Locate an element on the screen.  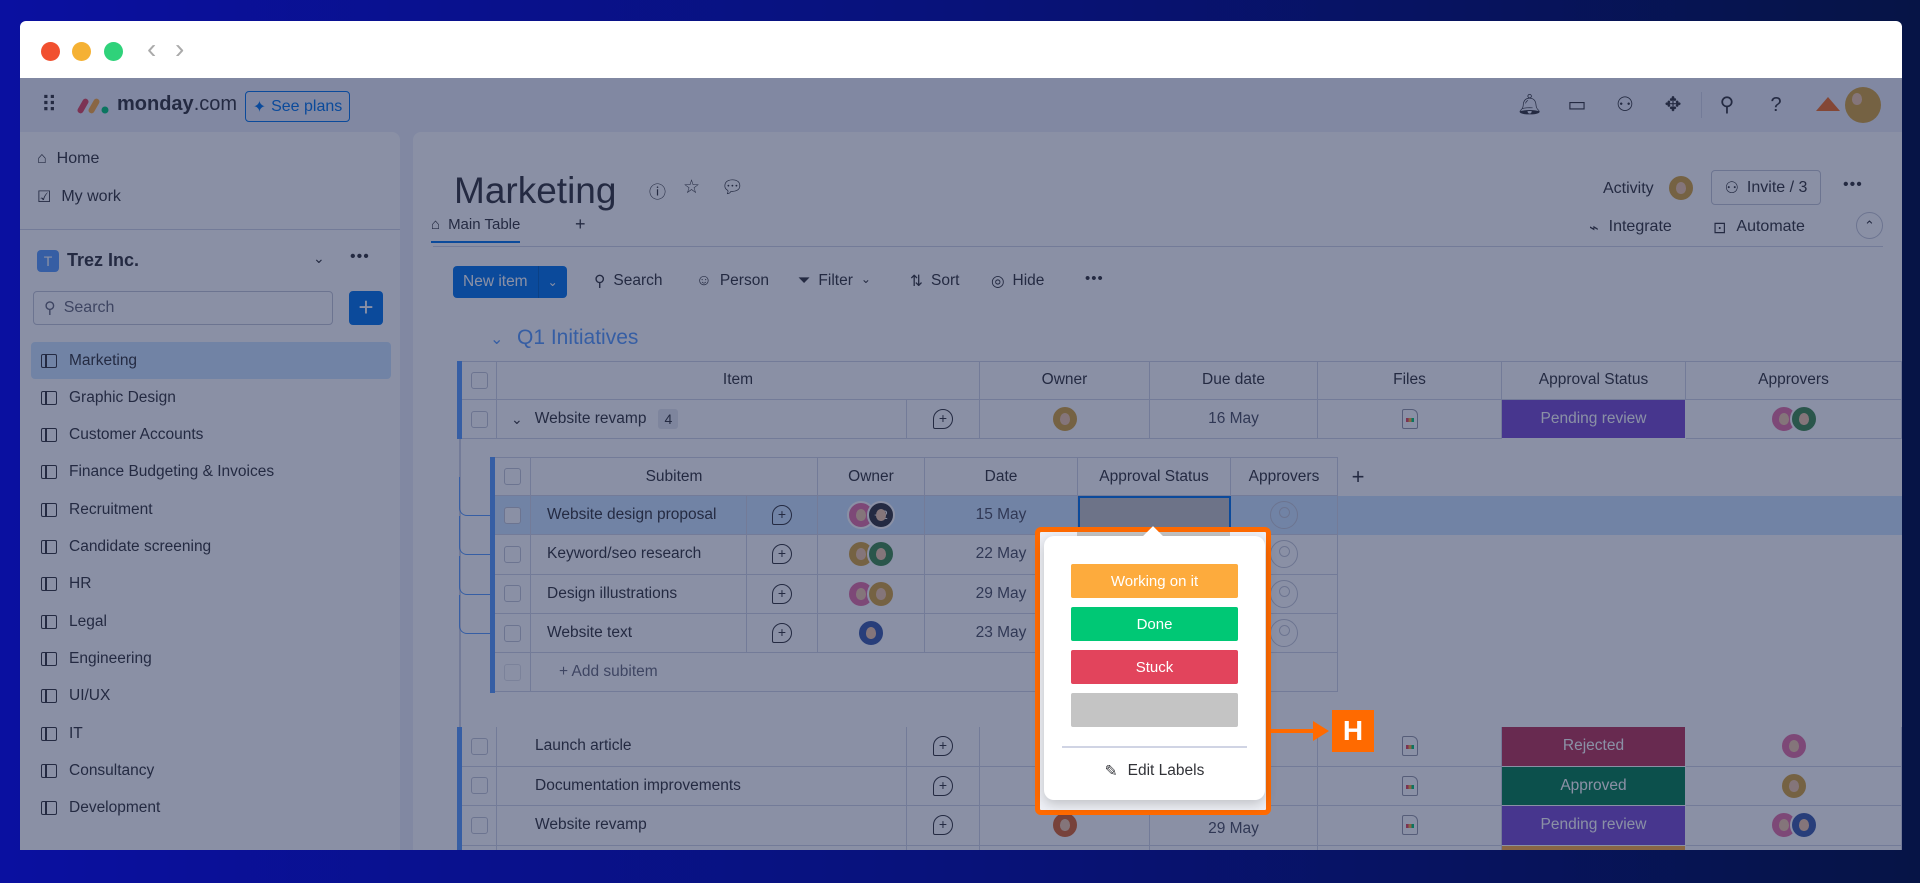
pencil-icon: ✎ is located at coordinates (1111, 771).